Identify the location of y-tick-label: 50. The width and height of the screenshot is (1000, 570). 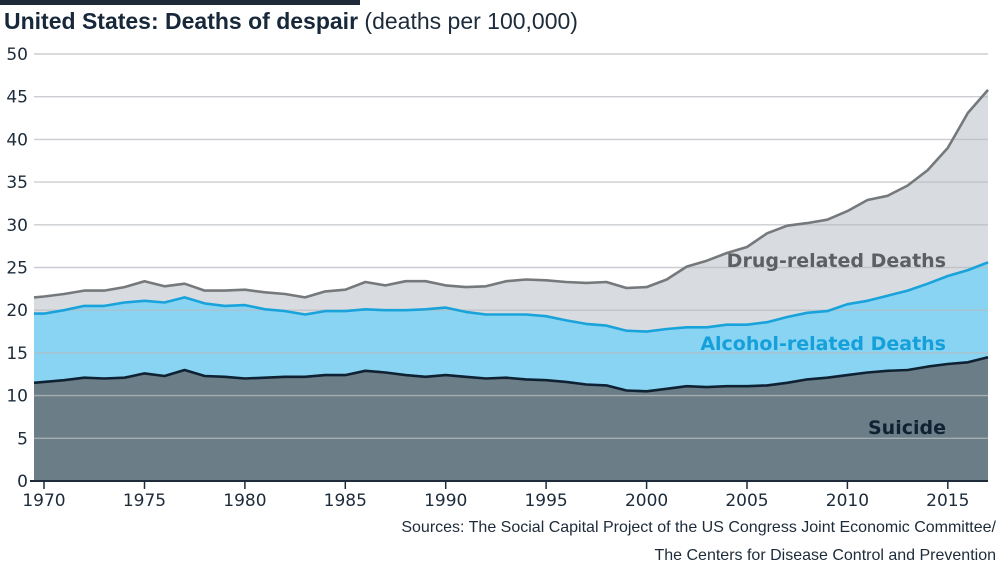
(17, 55).